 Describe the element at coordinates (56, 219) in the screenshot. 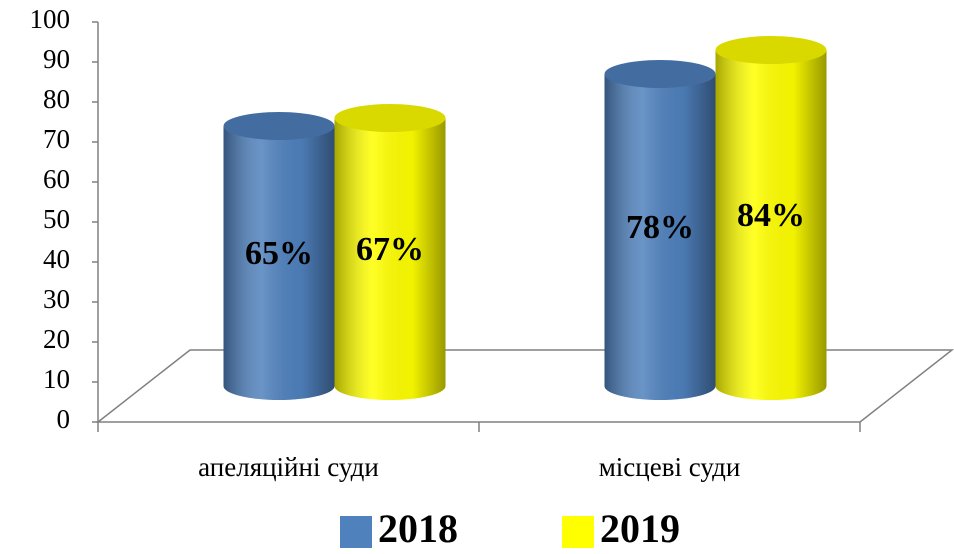

I see `y-tick-label: 50` at that location.